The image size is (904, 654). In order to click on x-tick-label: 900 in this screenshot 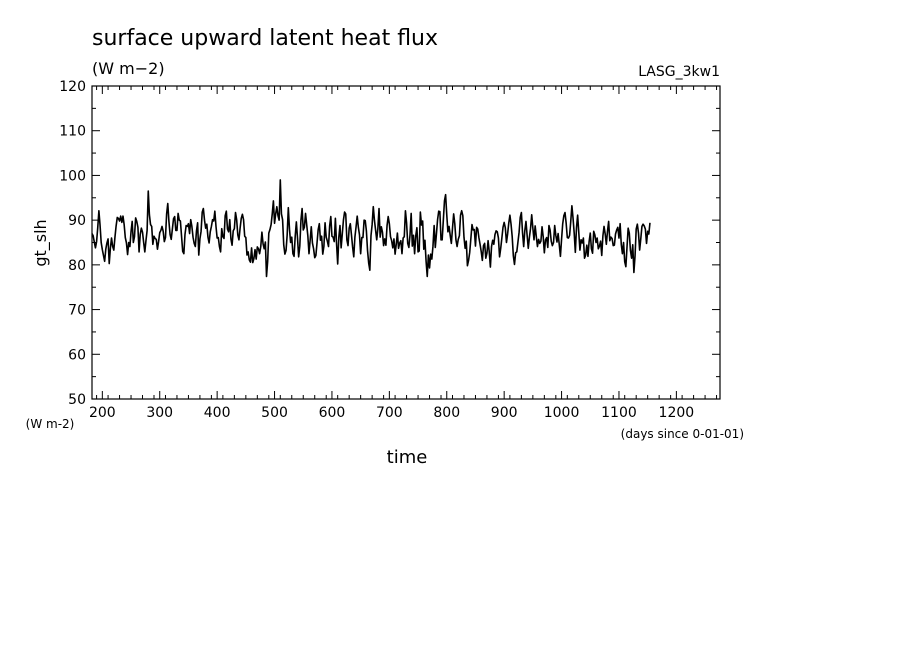, I will do `click(504, 413)`.